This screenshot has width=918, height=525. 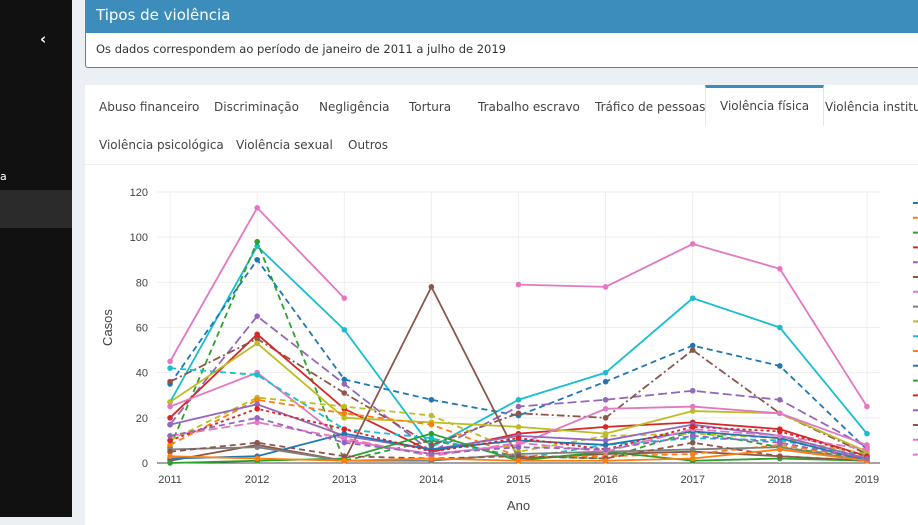 What do you see at coordinates (256, 107) in the screenshot?
I see `tab-discriminacao: Discriminação` at bounding box center [256, 107].